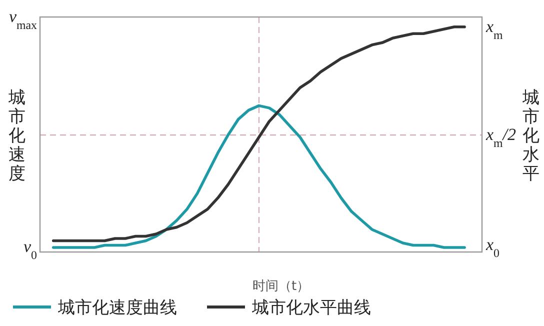 Image resolution: width=544 pixels, height=326 pixels. Describe the element at coordinates (31, 249) in the screenshot. I see `text: v$_{0}$` at that location.